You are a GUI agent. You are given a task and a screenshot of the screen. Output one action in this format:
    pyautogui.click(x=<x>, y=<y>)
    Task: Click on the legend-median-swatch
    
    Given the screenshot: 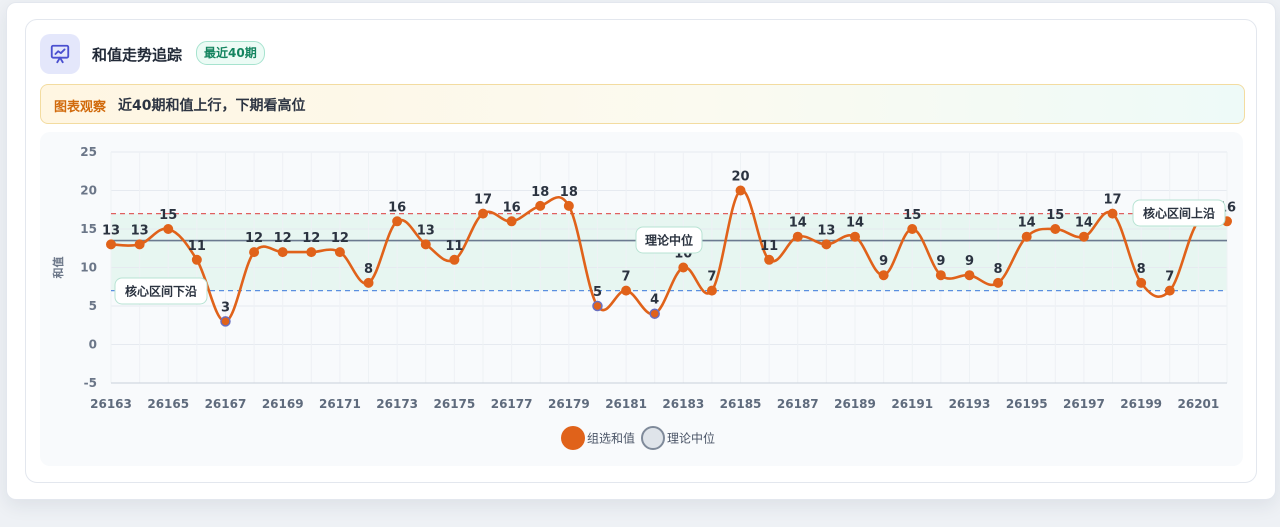 What is the action you would take?
    pyautogui.click(x=653, y=438)
    